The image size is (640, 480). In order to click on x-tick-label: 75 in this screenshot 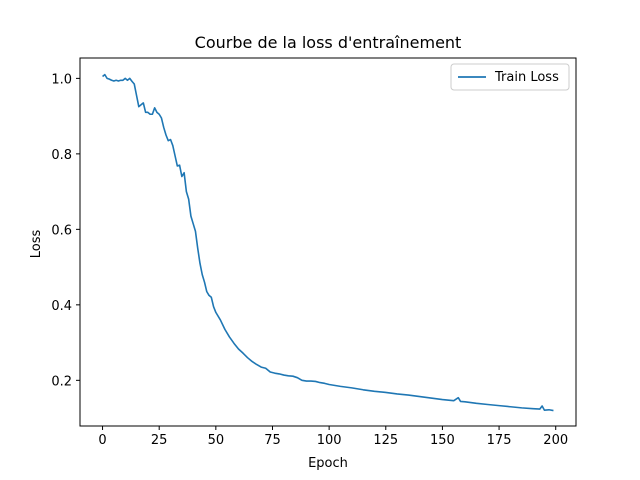, I will do `click(272, 440)`.